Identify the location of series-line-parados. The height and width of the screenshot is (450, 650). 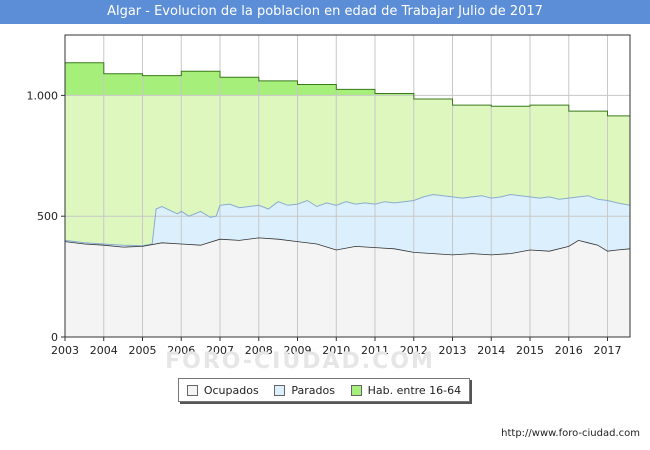
(347, 220).